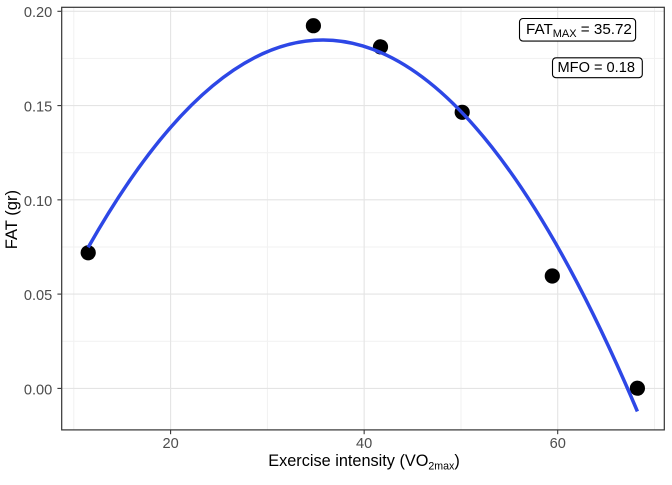 The width and height of the screenshot is (672, 485). I want to click on svg-text: 40, so click(364, 444).